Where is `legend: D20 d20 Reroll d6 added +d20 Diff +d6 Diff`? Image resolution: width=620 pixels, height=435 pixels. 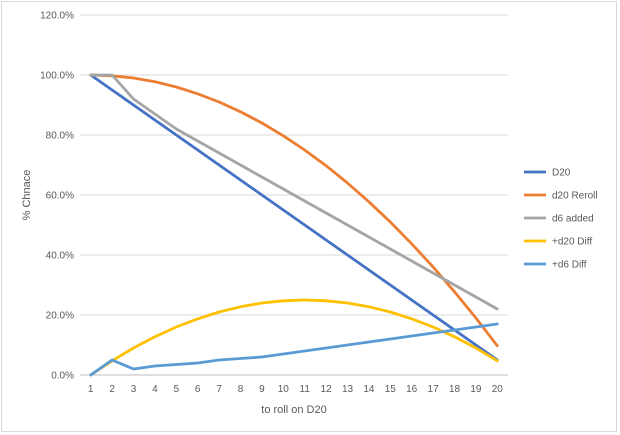 legend: D20 d20 Reroll d6 added +d20 Diff +d6 Diff is located at coordinates (561, 219).